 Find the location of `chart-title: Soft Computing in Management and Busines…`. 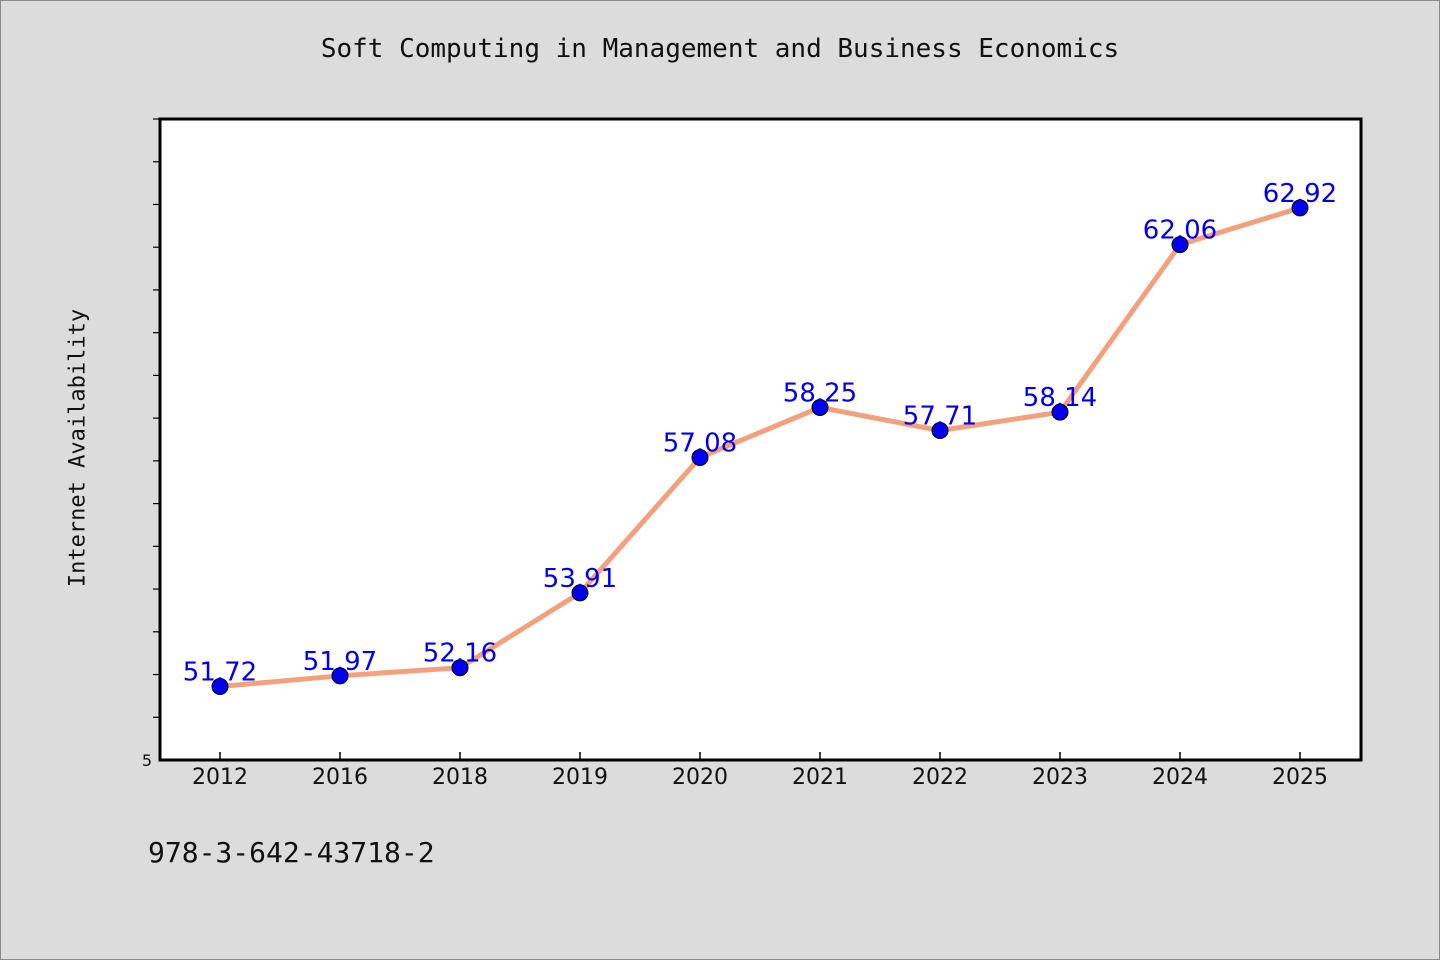

chart-title: Soft Computing in Management and Busines… is located at coordinates (720, 49).